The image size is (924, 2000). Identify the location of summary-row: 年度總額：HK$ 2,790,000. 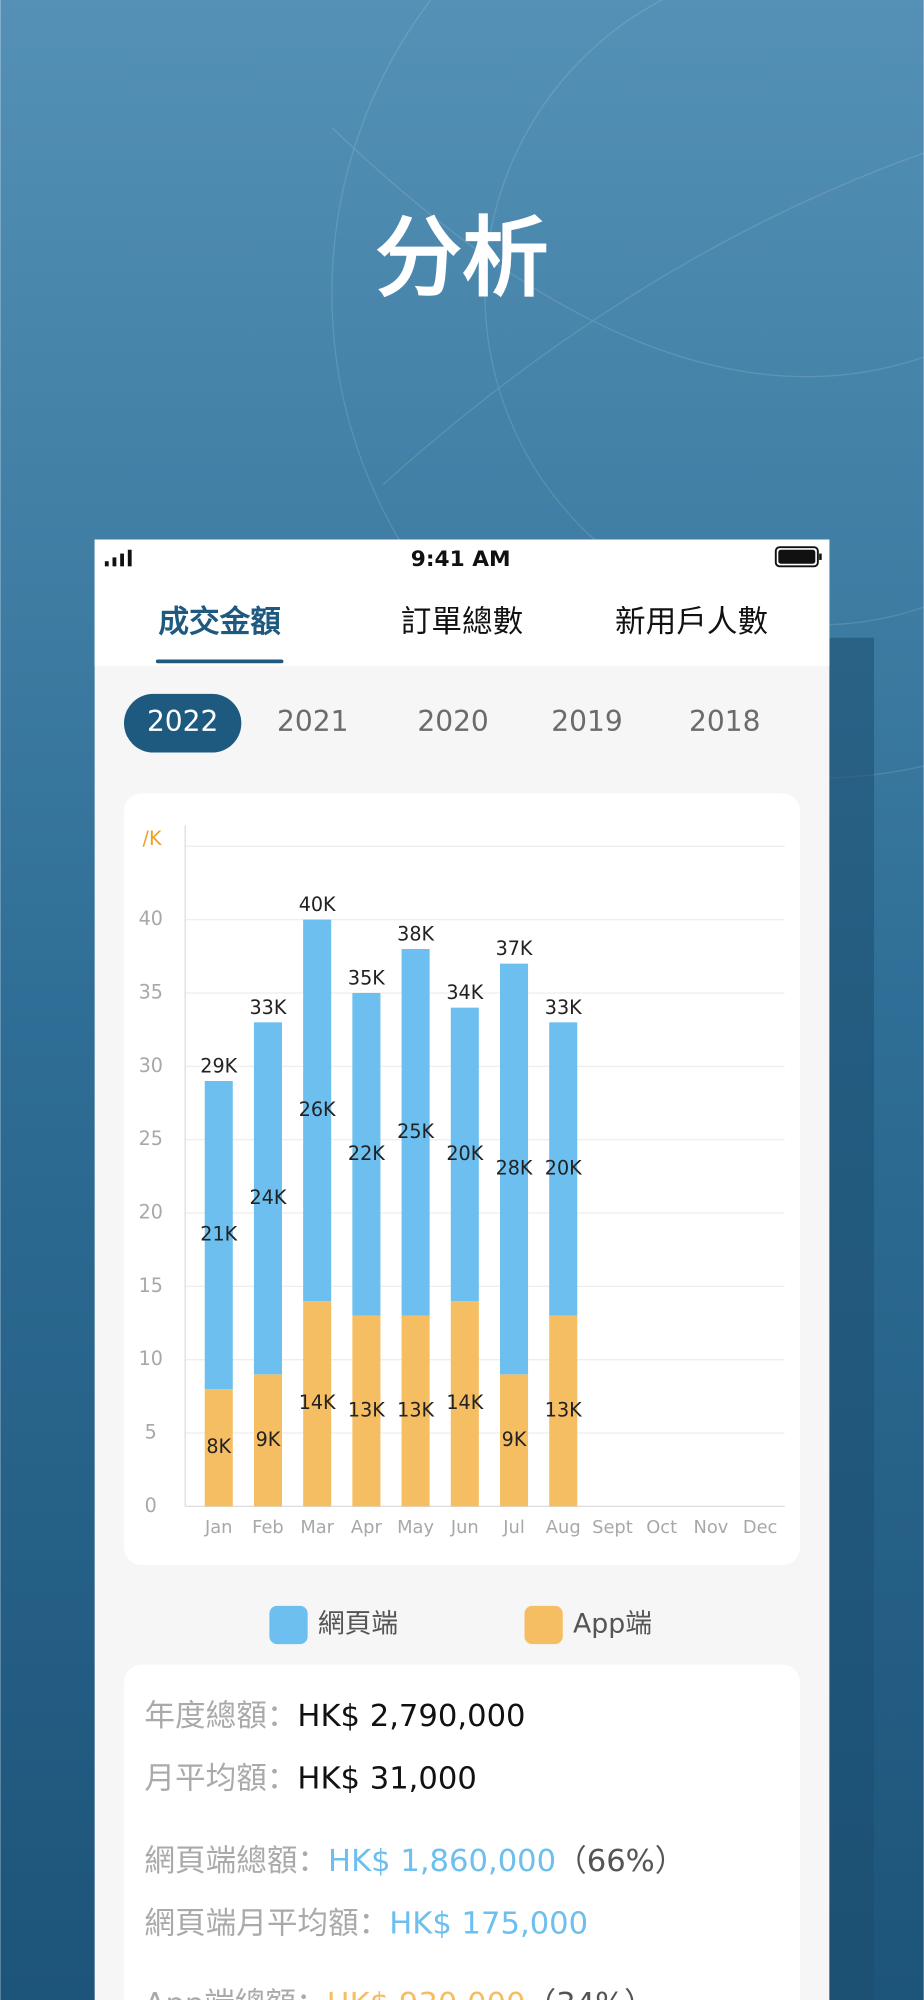
(334, 1715).